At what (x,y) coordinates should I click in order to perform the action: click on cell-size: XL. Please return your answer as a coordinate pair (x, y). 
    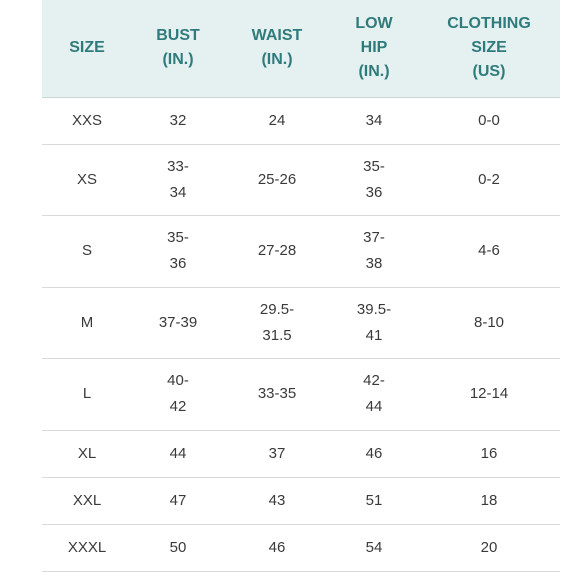
    Looking at the image, I should click on (87, 454).